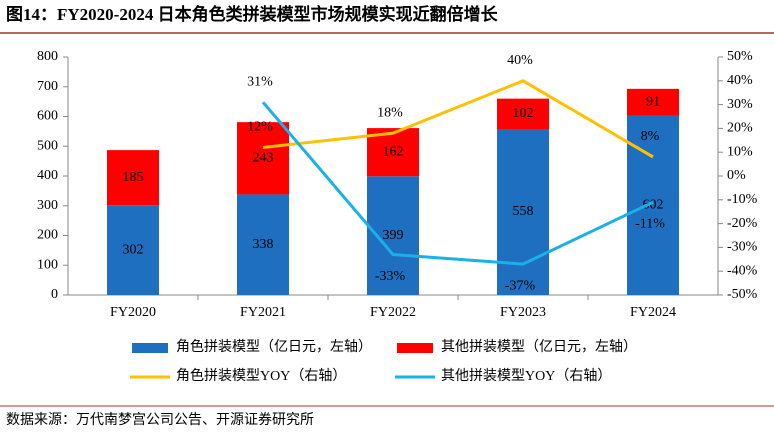  Describe the element at coordinates (740, 104) in the screenshot. I see `y2-tick-label: 30%` at that location.